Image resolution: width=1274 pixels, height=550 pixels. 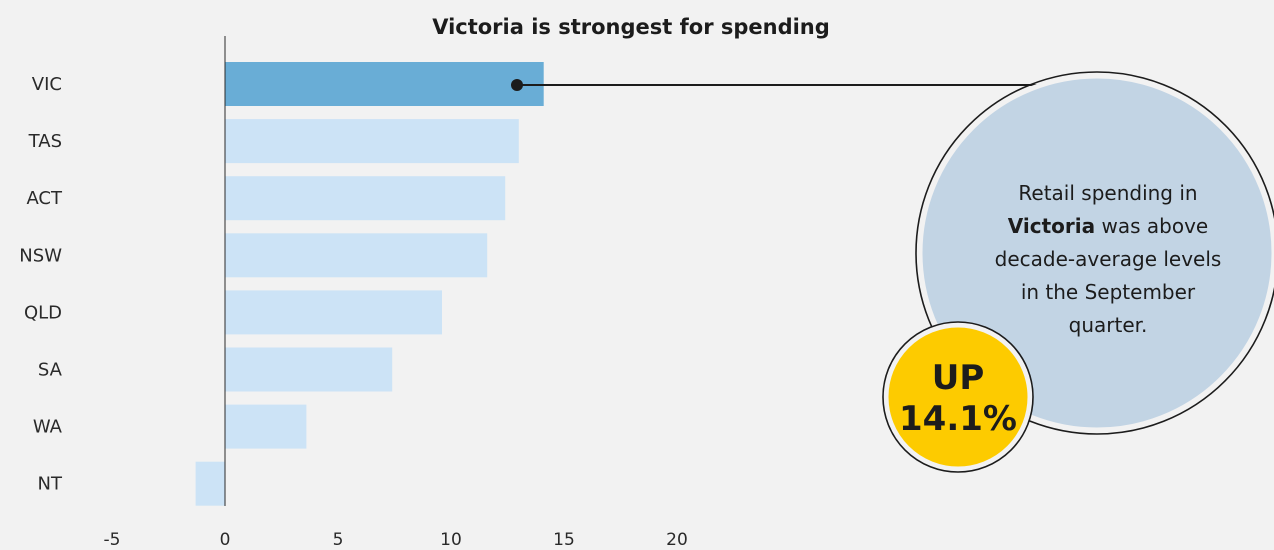 What do you see at coordinates (564, 540) in the screenshot?
I see `x-tick-label: 15` at bounding box center [564, 540].